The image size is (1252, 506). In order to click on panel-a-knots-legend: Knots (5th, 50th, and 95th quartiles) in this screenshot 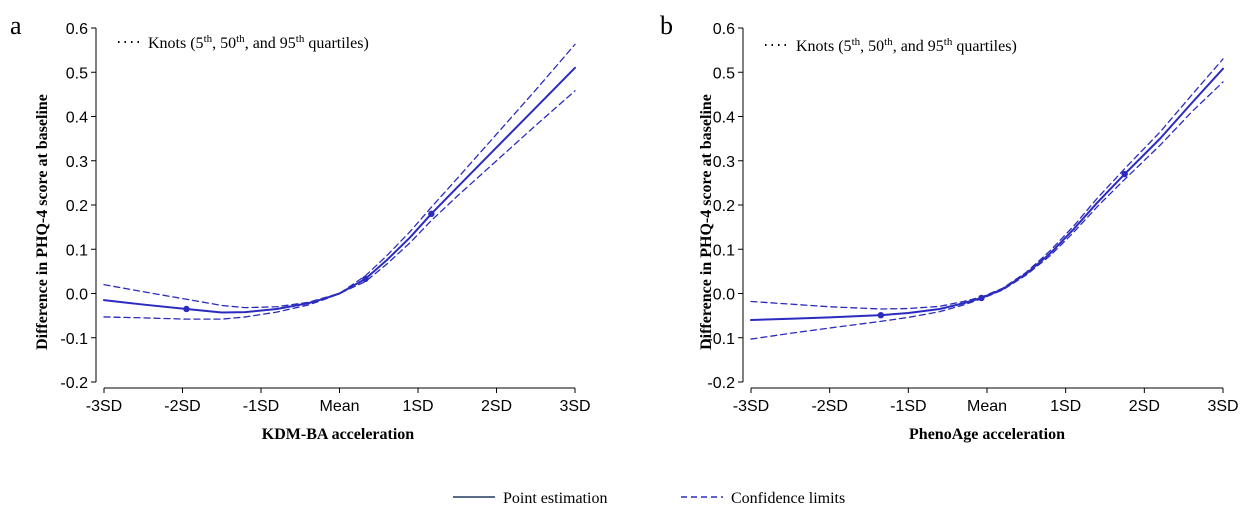, I will do `click(243, 42)`.